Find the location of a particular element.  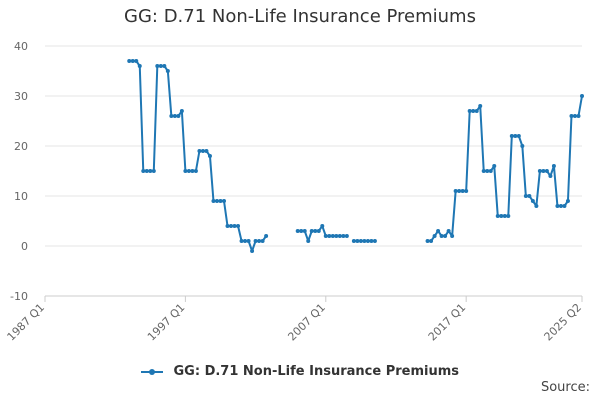

y-tick-label: -10 is located at coordinates (19, 296).